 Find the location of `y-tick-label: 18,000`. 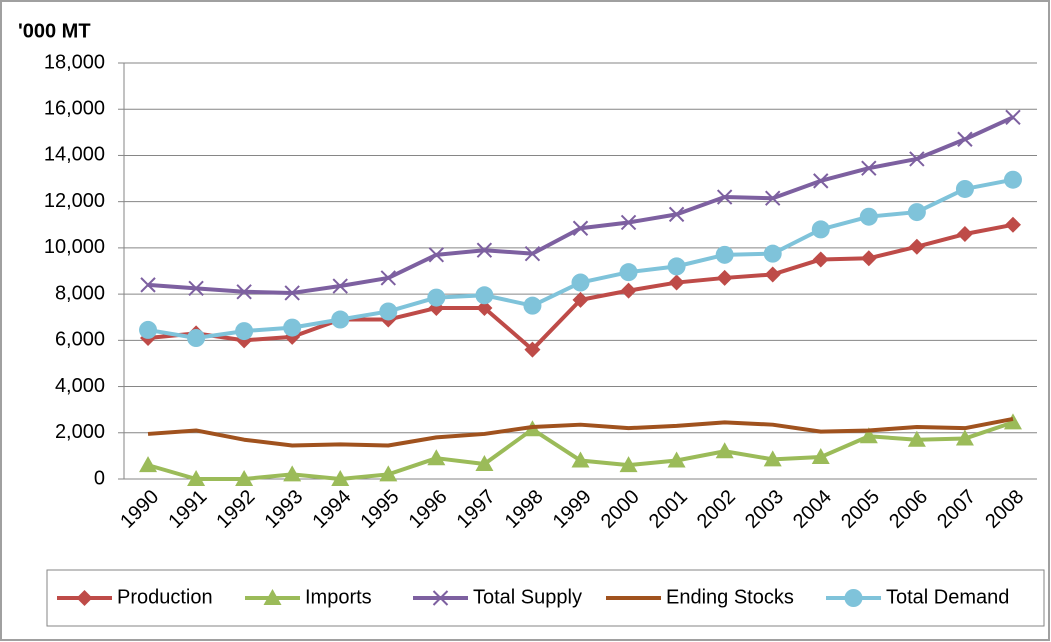

y-tick-label: 18,000 is located at coordinates (74, 62).